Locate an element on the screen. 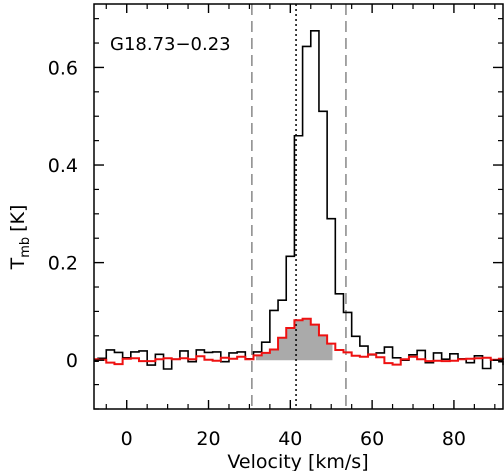  y-tick-label: 0.2 is located at coordinates (63, 264).